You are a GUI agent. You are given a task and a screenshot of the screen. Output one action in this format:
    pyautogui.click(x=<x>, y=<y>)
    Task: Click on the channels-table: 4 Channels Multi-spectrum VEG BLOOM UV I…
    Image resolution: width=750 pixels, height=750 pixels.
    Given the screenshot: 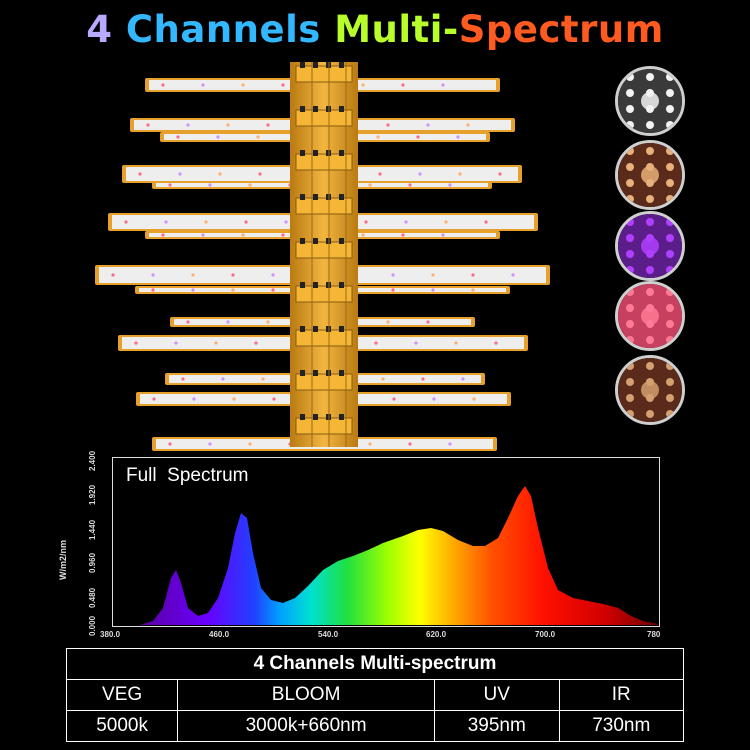 What is the action you would take?
    pyautogui.click(x=374, y=695)
    